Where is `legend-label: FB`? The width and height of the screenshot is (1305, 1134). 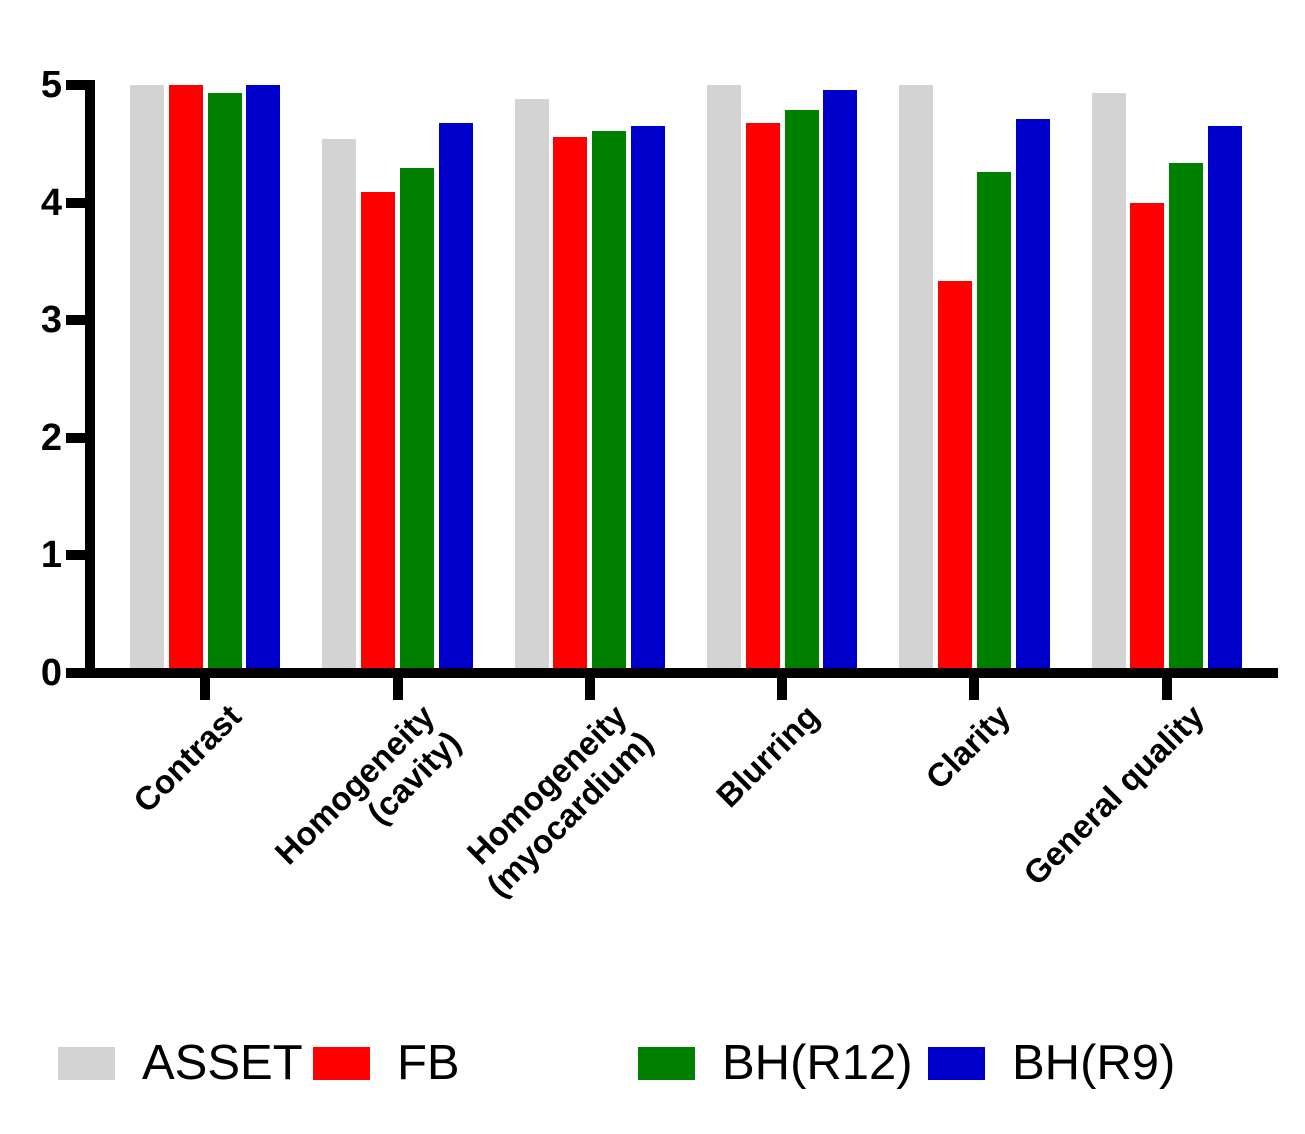 legend-label: FB is located at coordinates (428, 1062).